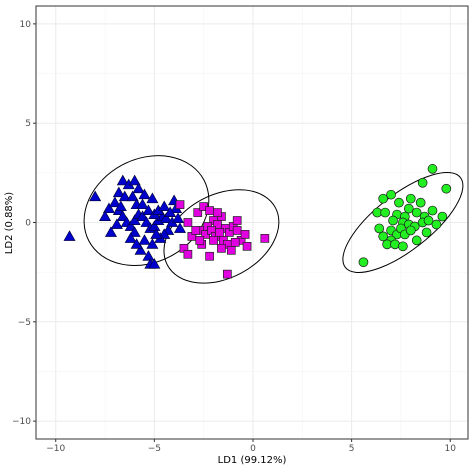 This screenshot has height=468, width=474. Describe the element at coordinates (9, 223) in the screenshot. I see `y-axis-title: LD2 (0.88%)` at that location.